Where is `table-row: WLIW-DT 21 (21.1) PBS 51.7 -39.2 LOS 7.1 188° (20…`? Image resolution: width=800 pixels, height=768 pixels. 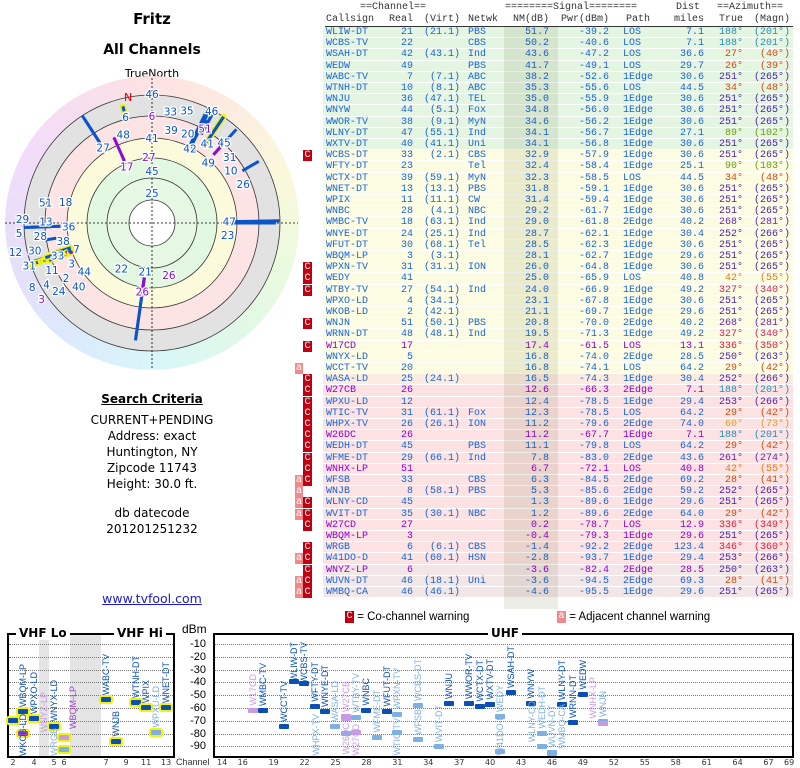
table-row: WLIW-DT 21 (21.1) PBS 51.7 -39.2 LOS 7.1 188° (20… is located at coordinates (558, 33).